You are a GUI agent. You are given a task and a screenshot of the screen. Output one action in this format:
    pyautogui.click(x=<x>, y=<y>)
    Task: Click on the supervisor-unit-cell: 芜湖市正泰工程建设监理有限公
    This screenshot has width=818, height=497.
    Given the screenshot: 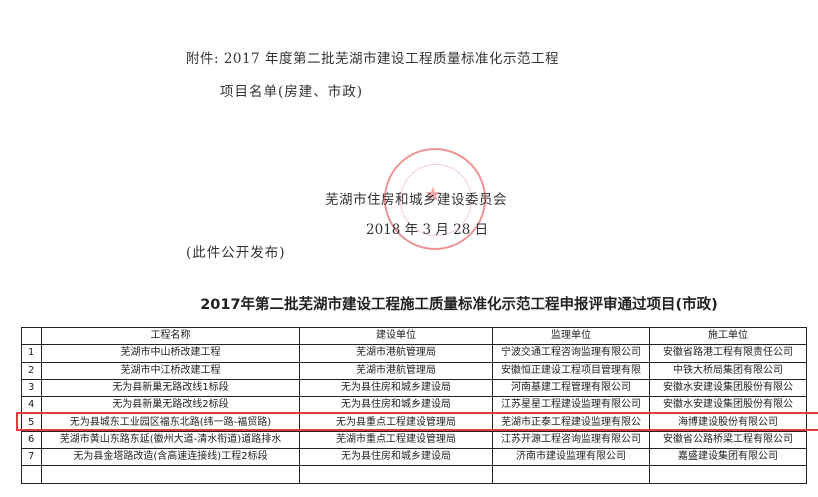 What is the action you would take?
    pyautogui.click(x=571, y=422)
    